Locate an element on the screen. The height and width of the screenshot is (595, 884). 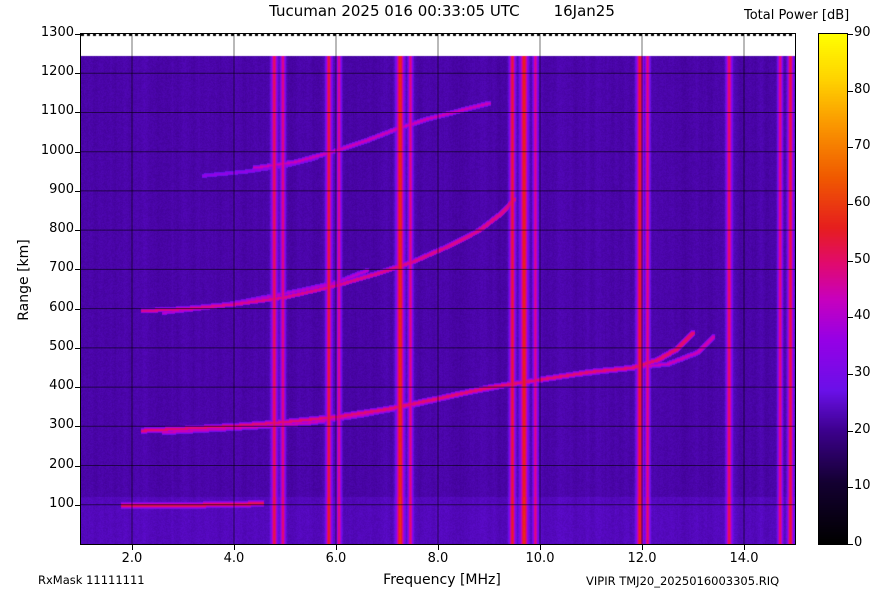
y-tick-label: 500 is located at coordinates (61, 346).